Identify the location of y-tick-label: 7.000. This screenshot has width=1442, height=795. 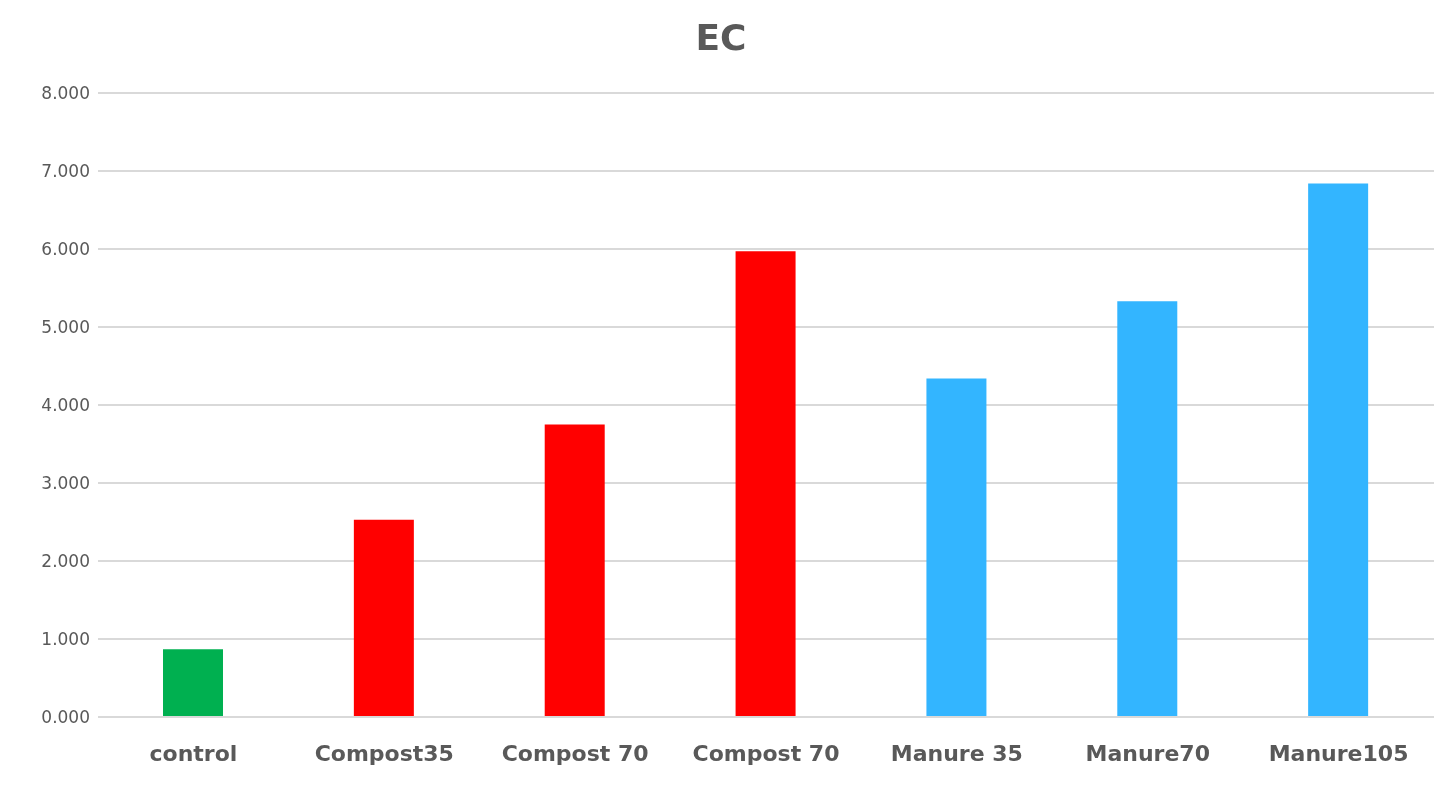
(65, 171).